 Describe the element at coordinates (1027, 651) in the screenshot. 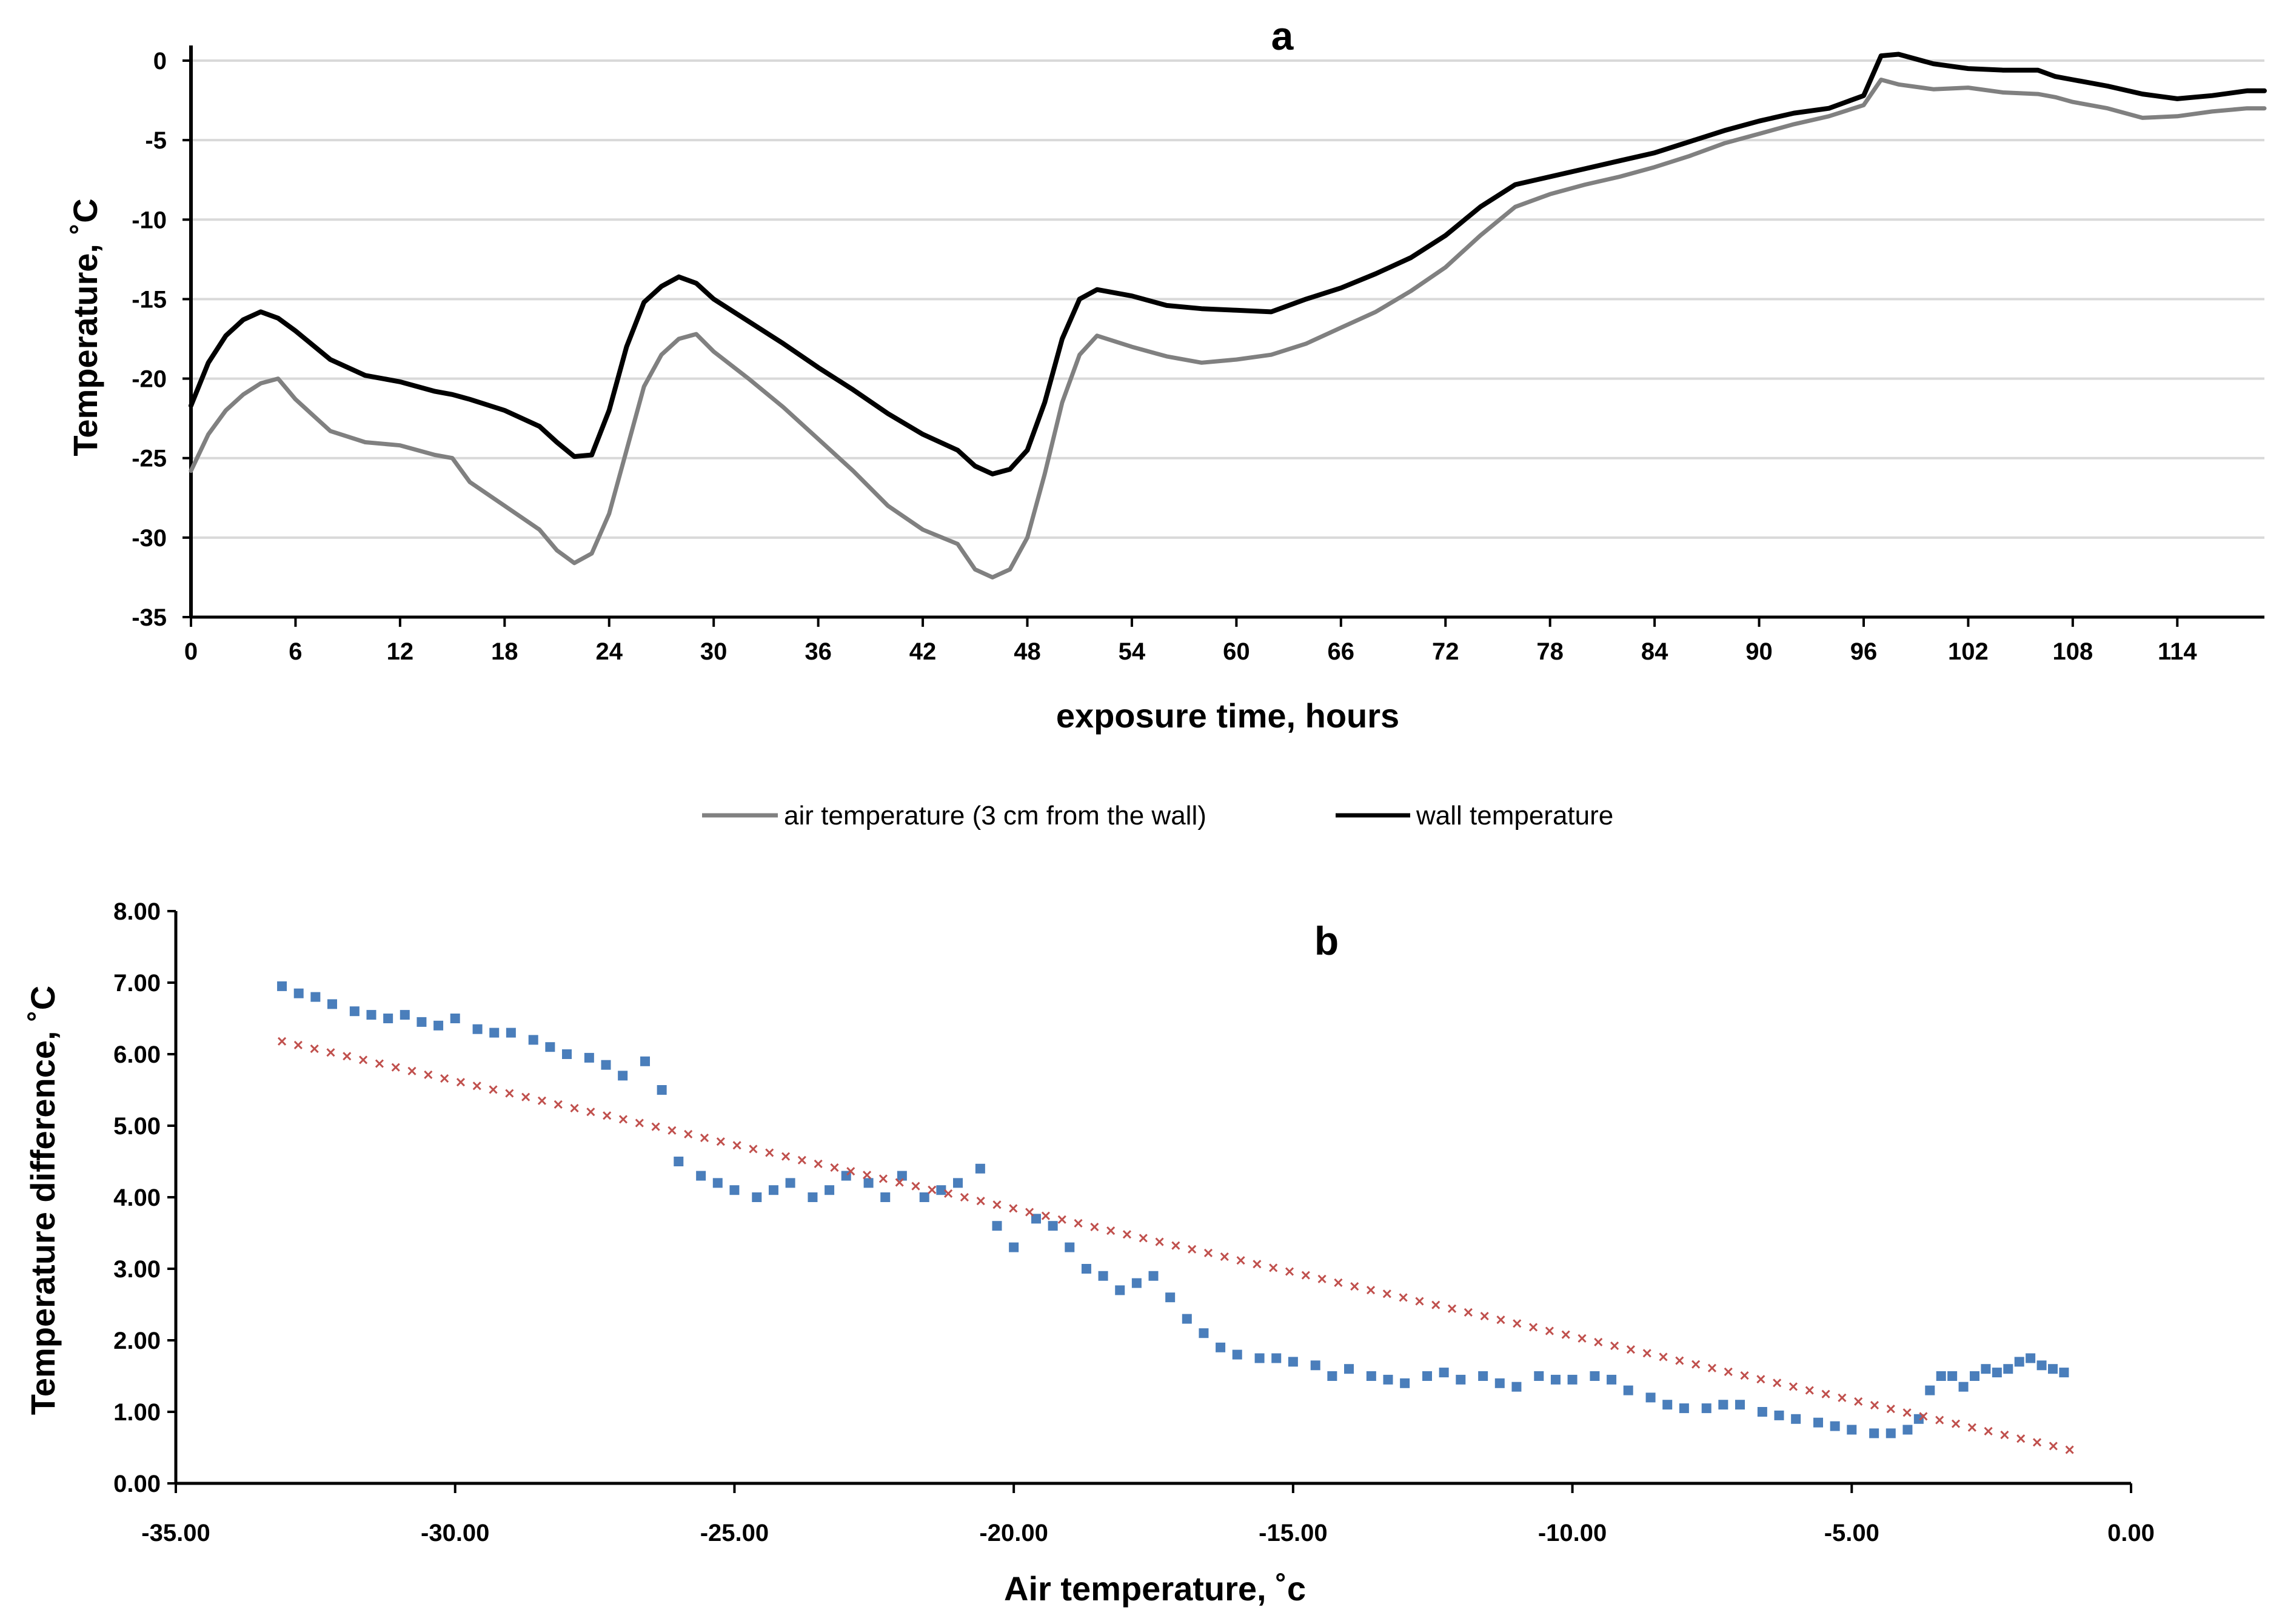

I see `panel-a-x-tick-label: 48` at that location.